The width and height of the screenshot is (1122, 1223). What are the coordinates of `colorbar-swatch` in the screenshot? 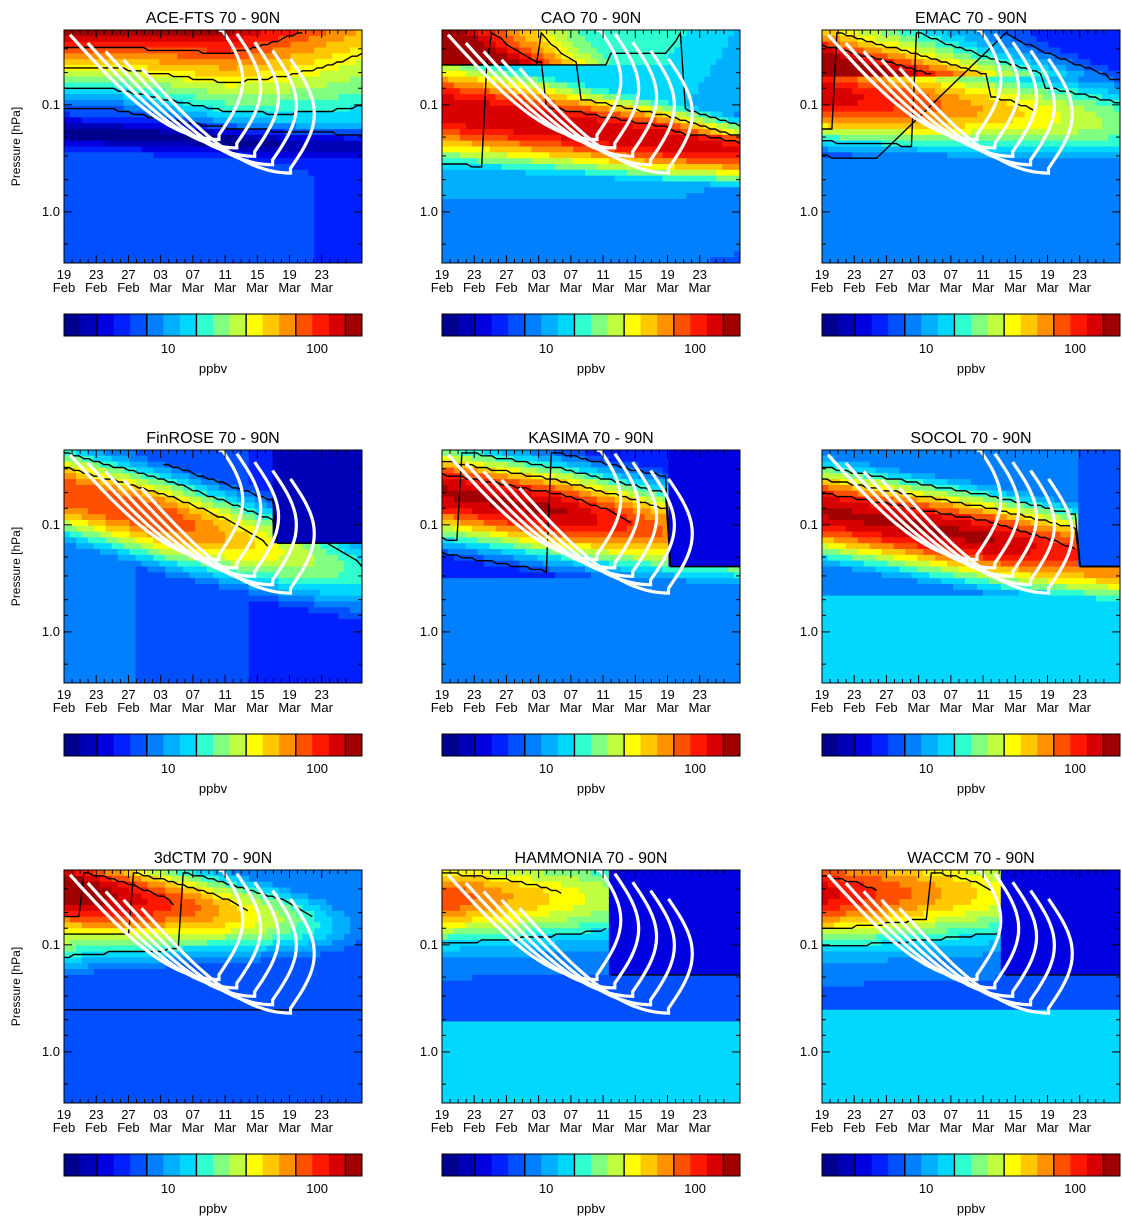 It's located at (222, 325).